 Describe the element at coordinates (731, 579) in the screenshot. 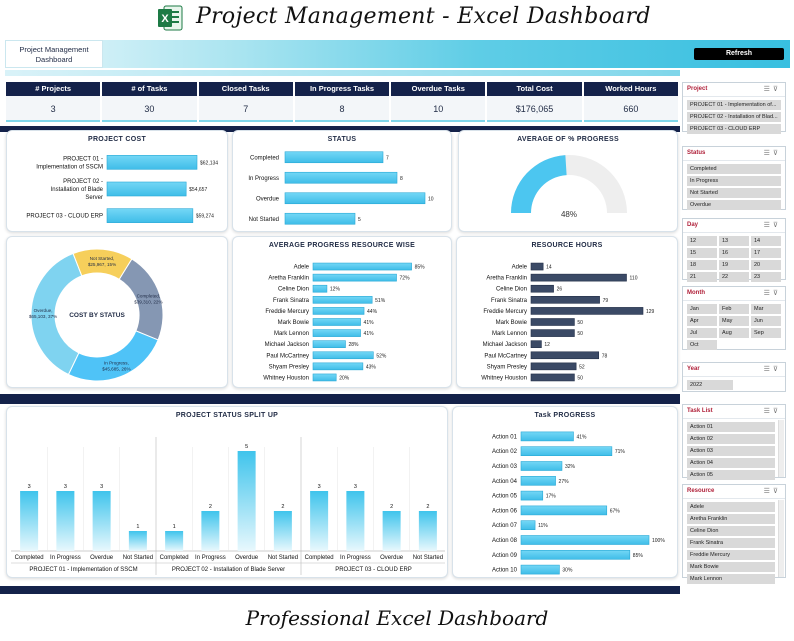

I see `slicer-item: Mark Lennon` at that location.